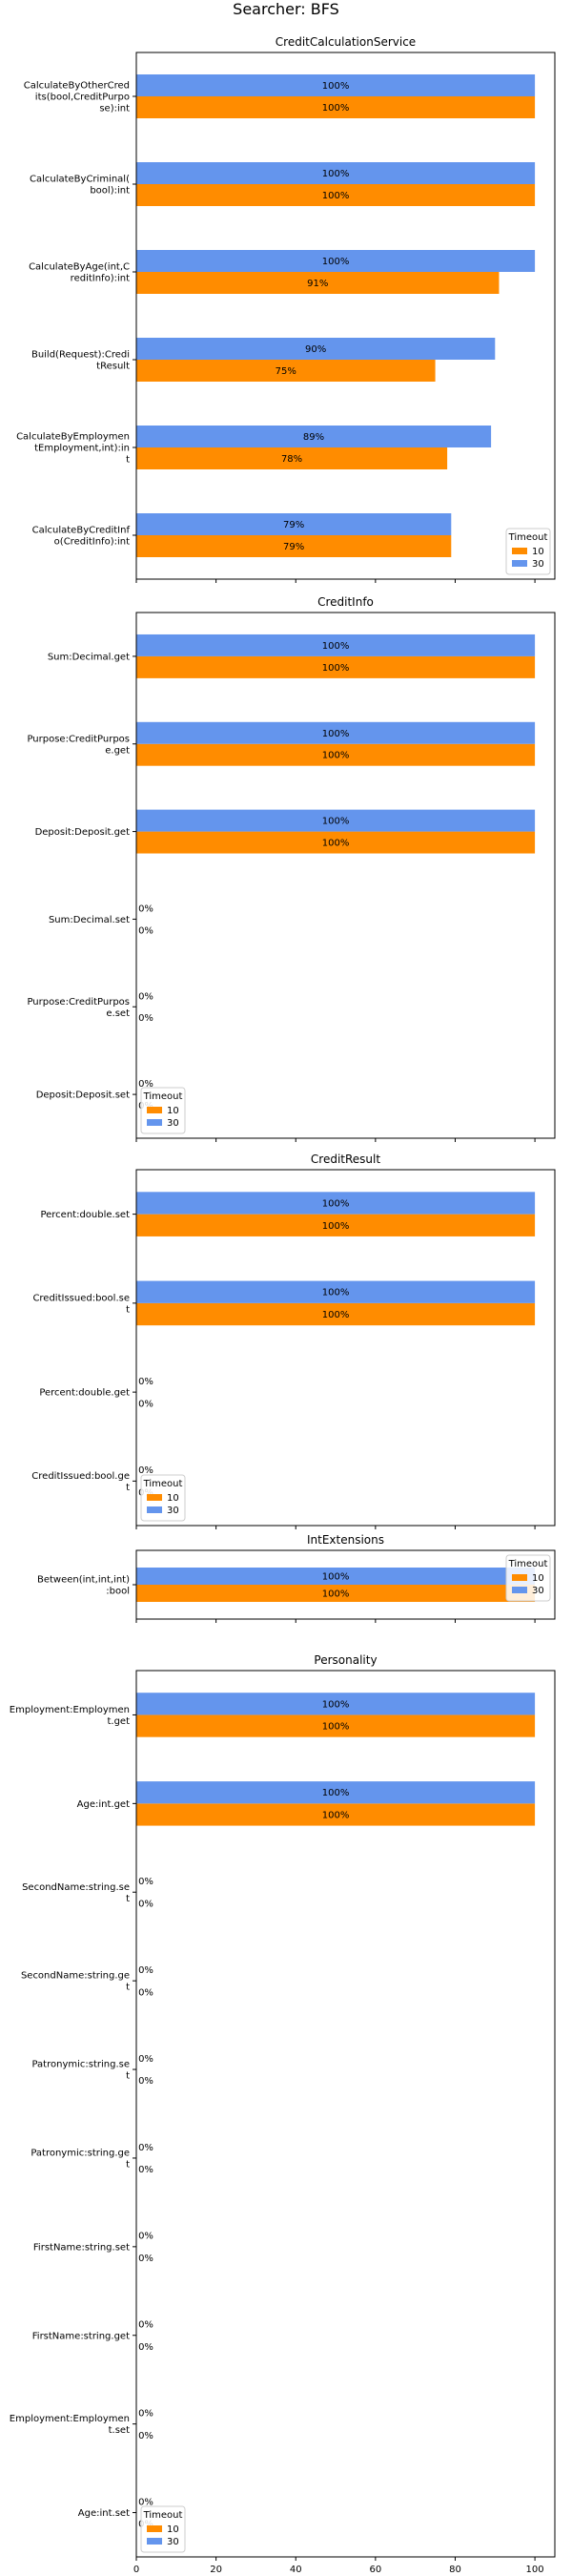 This screenshot has height=2576, width=572. I want to click on figure-title: Searcher: BFS, so click(286, 9).